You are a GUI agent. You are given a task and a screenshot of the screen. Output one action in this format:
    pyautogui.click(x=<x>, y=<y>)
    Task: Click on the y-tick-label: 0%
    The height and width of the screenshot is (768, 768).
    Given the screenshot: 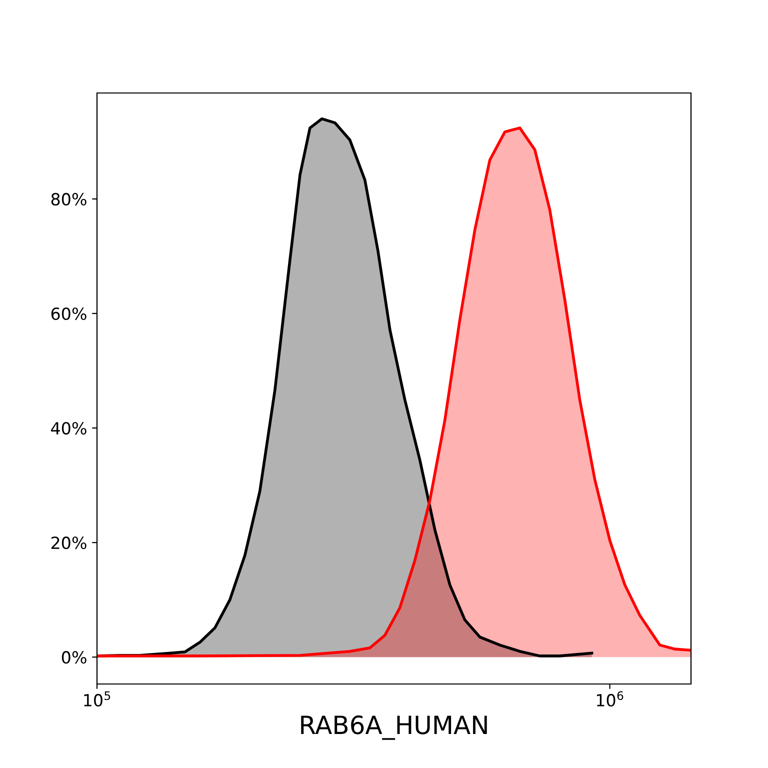 What is the action you would take?
    pyautogui.click(x=74, y=657)
    